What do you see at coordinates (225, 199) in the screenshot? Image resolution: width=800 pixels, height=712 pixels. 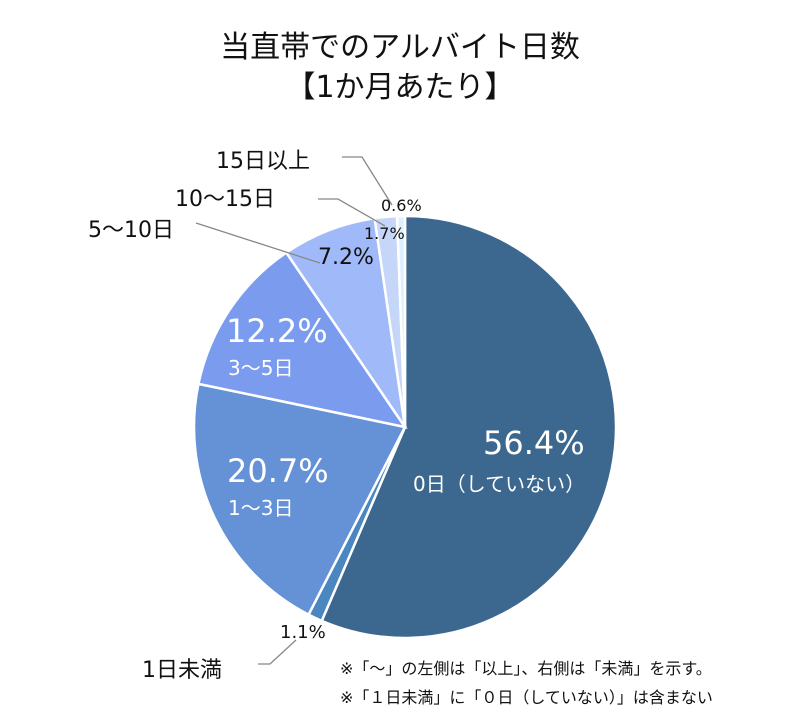 I see `slice-category-label-5: 10～15日` at bounding box center [225, 199].